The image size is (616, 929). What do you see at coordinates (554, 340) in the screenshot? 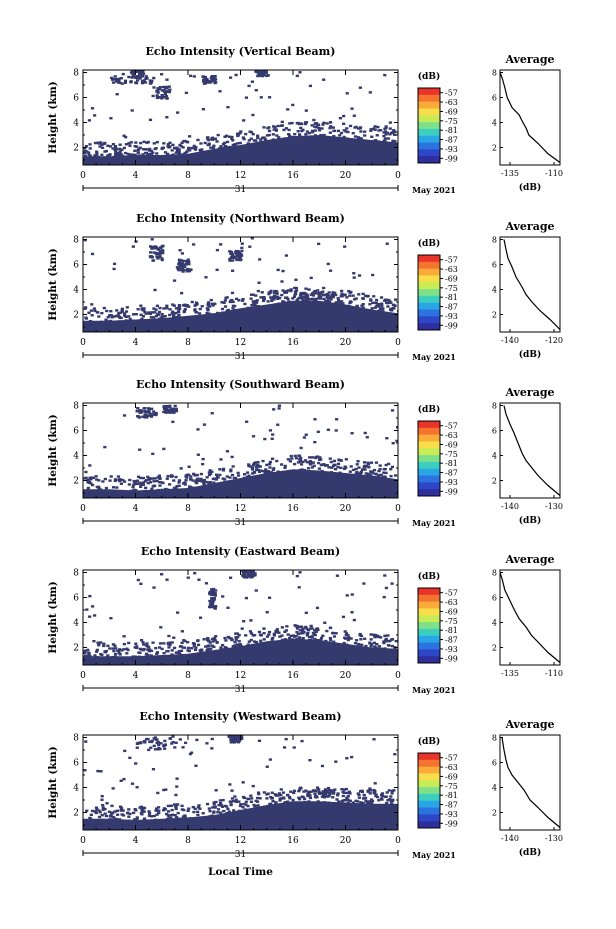
I see `avg-x-tick-label: -120` at bounding box center [554, 340].